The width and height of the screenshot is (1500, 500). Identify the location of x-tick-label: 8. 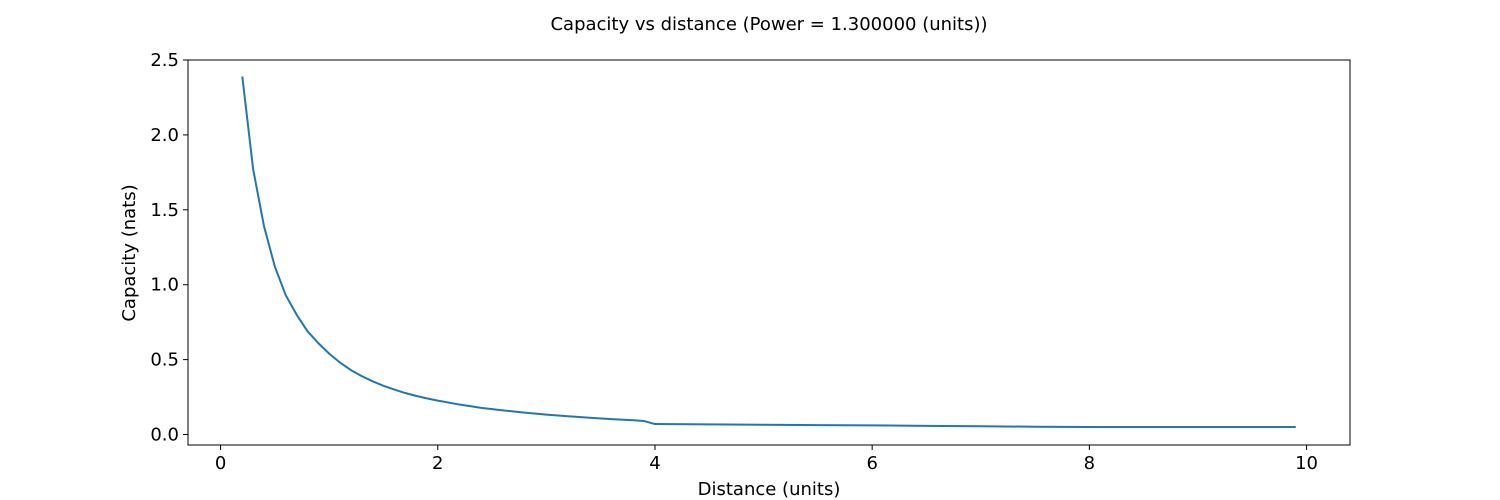
(1089, 463).